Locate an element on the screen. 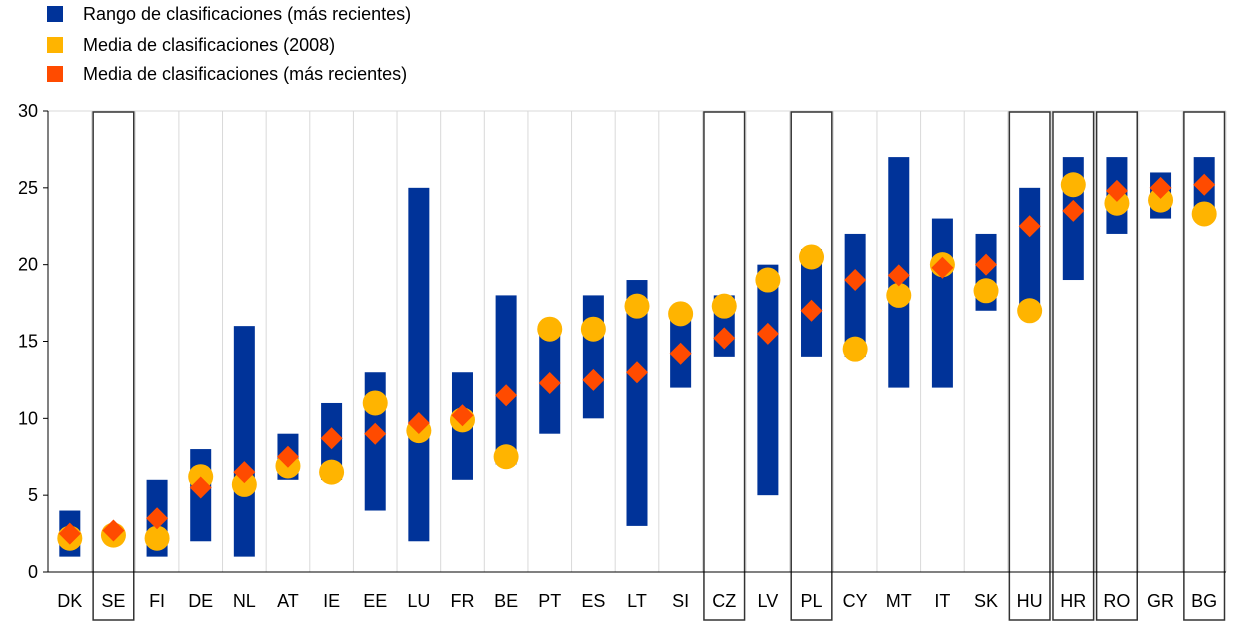 This screenshot has height=621, width=1240. mean-recent-point-cz is located at coordinates (724, 338).